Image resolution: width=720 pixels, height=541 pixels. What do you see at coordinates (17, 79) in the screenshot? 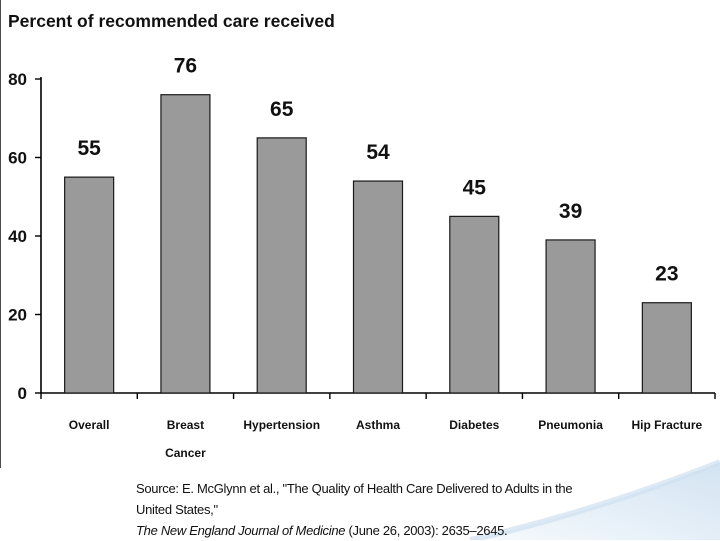
I see `y-tick-label: 80` at bounding box center [17, 79].